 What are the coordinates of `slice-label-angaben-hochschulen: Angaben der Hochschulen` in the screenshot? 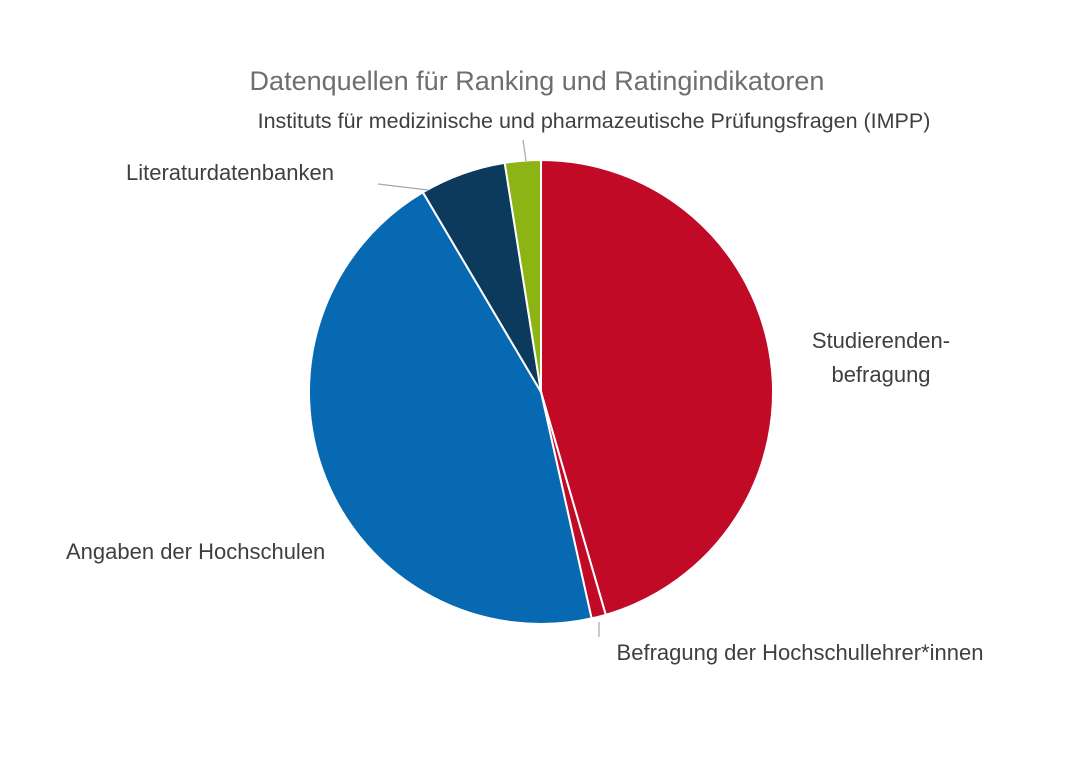 It's located at (196, 551).